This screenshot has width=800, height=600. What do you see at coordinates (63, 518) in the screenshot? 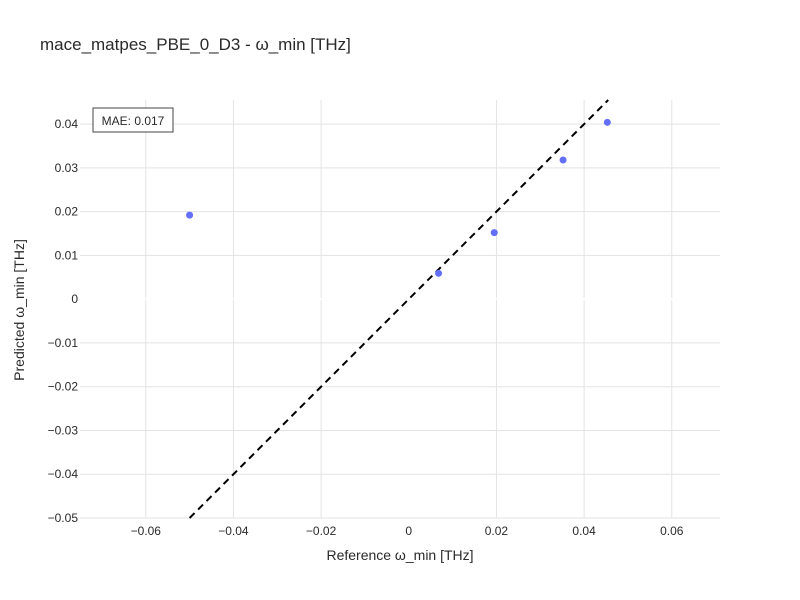
I see `y-tick-label: −0.05` at bounding box center [63, 518].